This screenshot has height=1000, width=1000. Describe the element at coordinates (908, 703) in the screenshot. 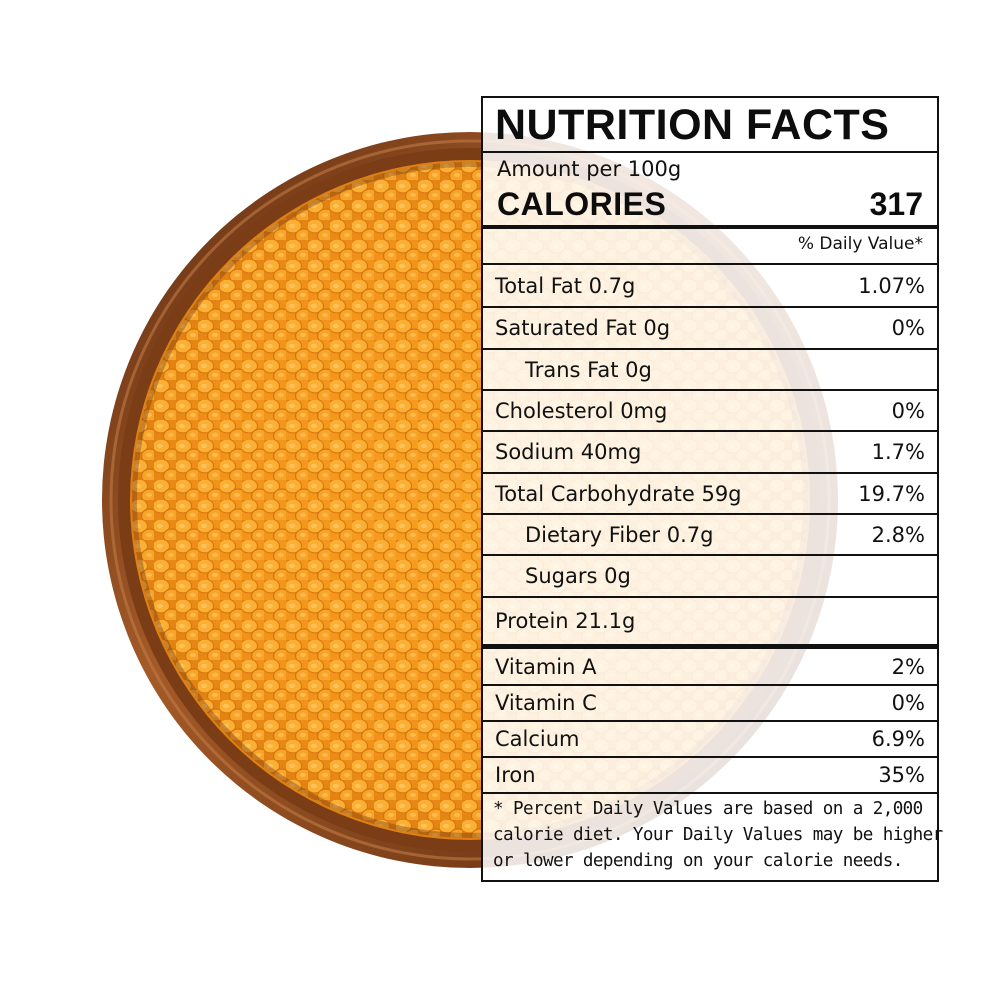

I see `vitamin-dv: 0%` at that location.